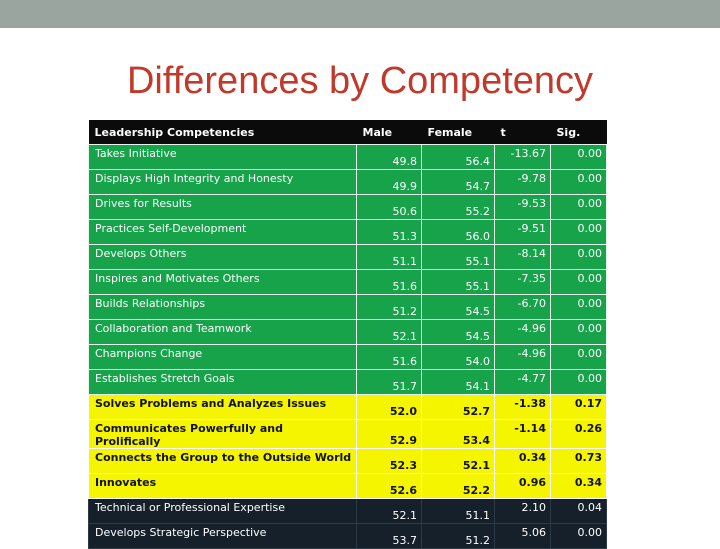 The width and height of the screenshot is (720, 549). Describe the element at coordinates (458, 182) in the screenshot. I see `female-score: 54.7` at that location.